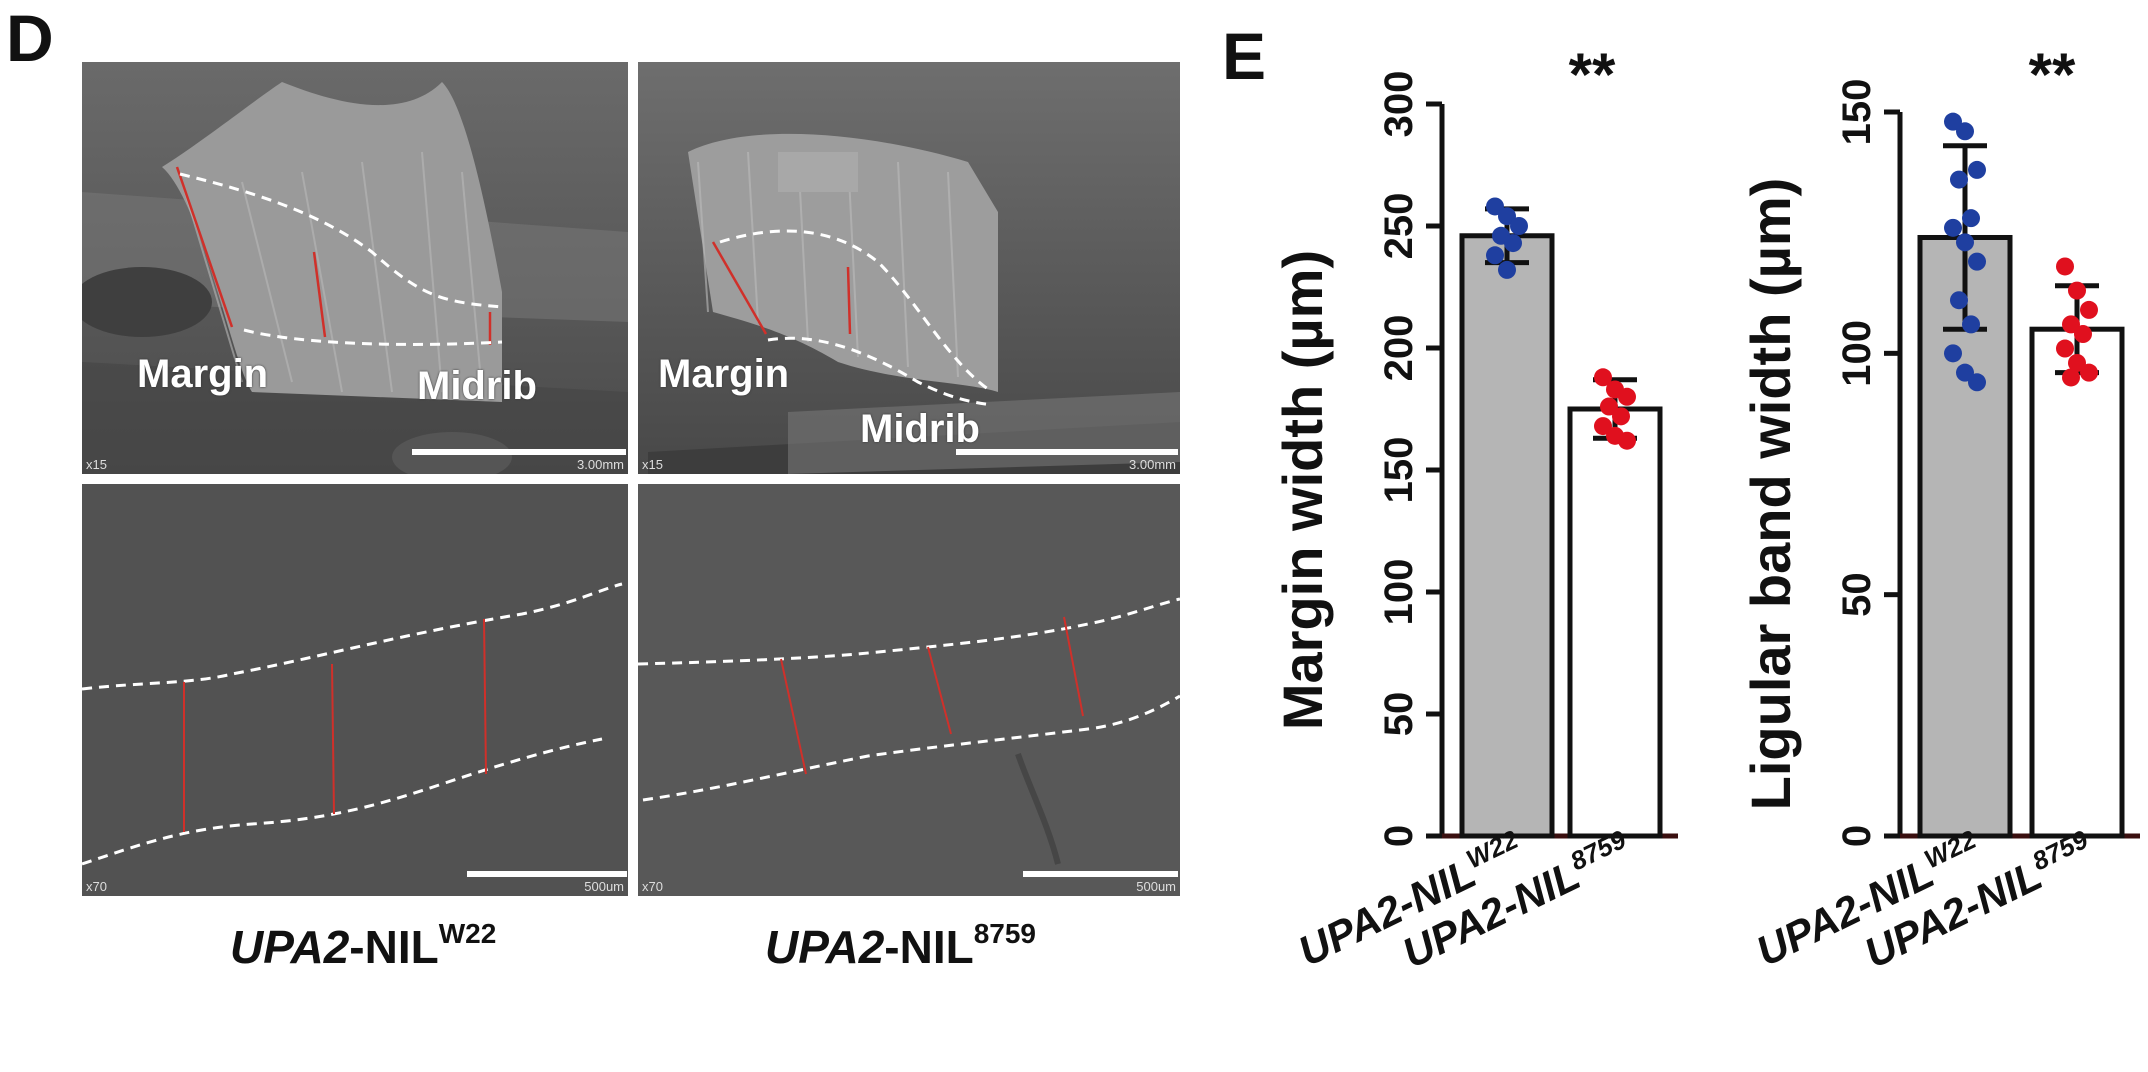 This screenshot has height=1072, width=2148. I want to click on panel-letter-e: E, so click(1244, 56).